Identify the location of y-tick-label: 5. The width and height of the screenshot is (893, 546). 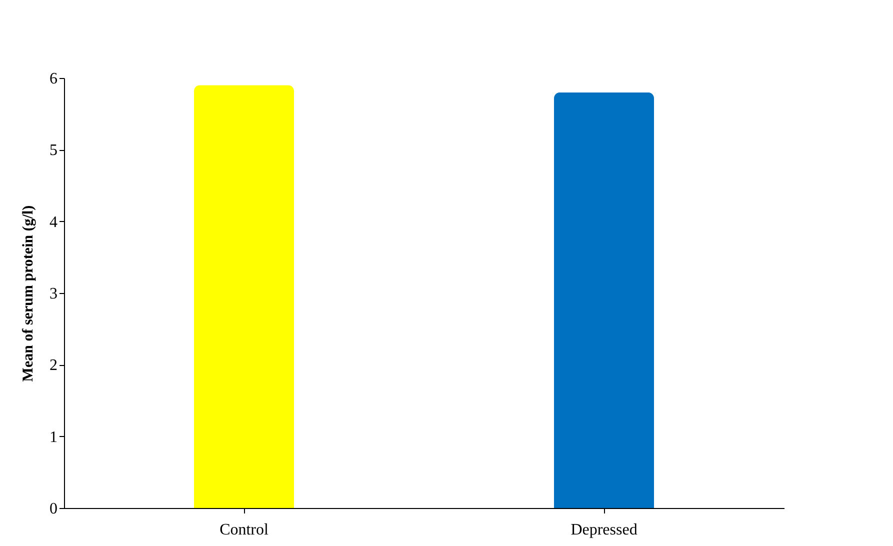
(54, 151).